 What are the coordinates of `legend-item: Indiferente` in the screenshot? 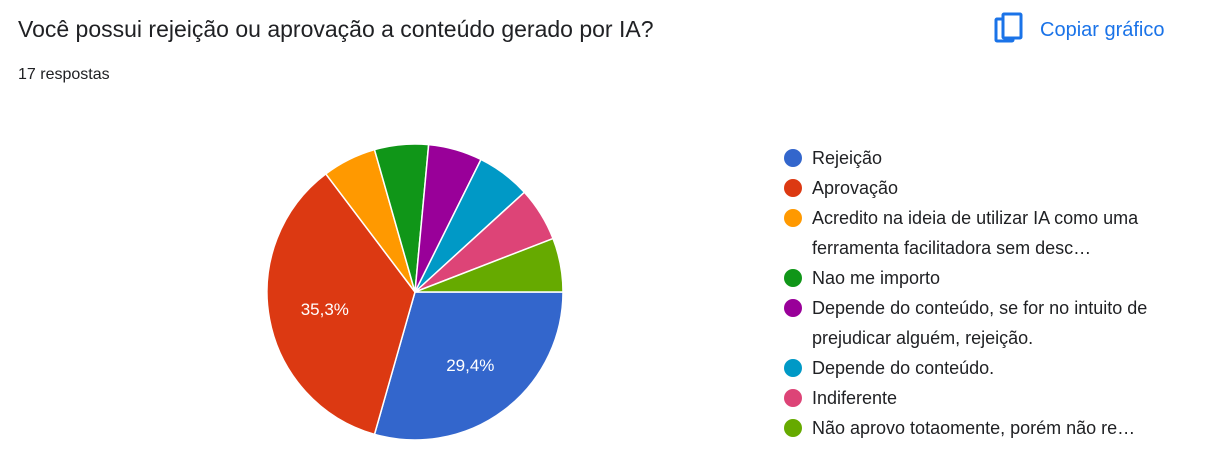 It's located at (989, 398).